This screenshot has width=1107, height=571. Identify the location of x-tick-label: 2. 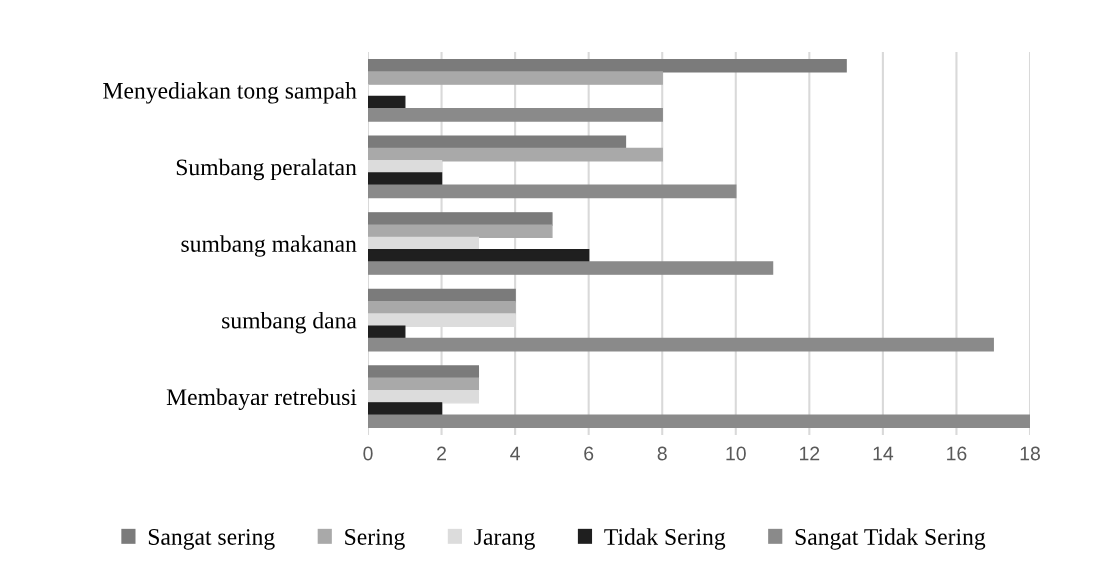
(441, 453).